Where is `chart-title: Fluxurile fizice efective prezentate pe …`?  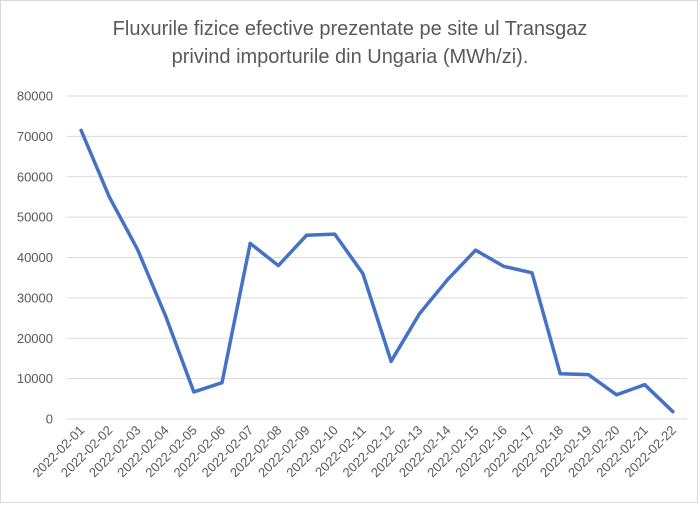
chart-title: Fluxurile fizice efective prezentate pe … is located at coordinates (350, 43).